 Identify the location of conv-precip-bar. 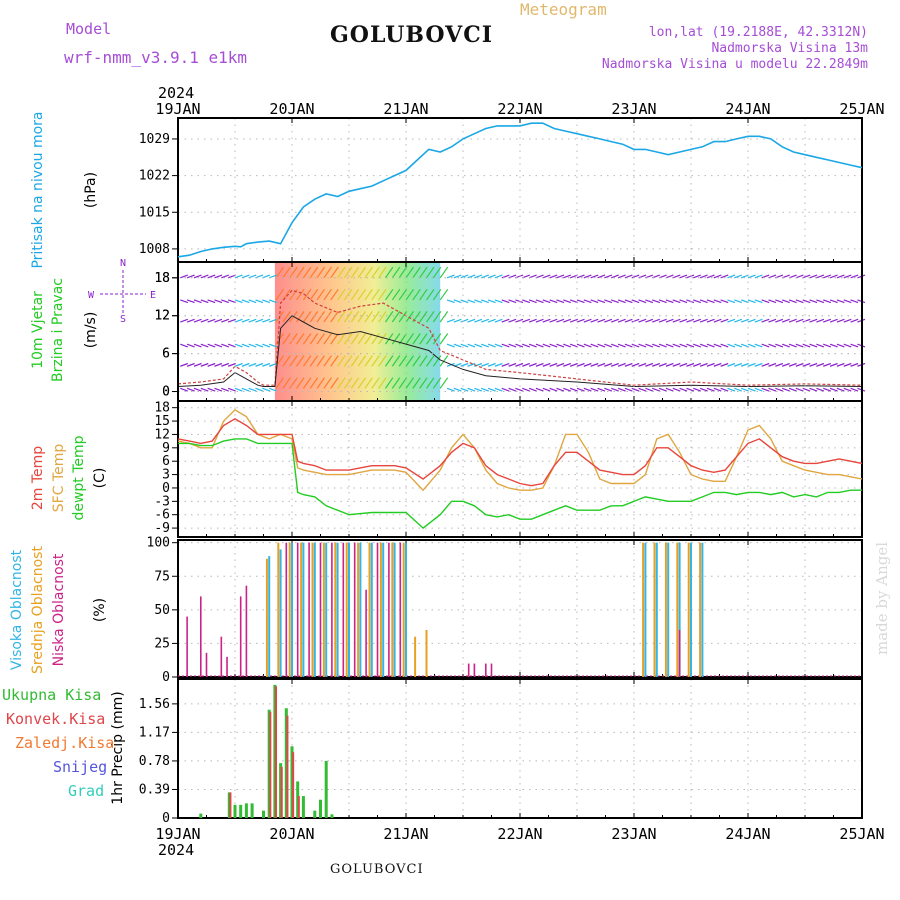
(287, 766).